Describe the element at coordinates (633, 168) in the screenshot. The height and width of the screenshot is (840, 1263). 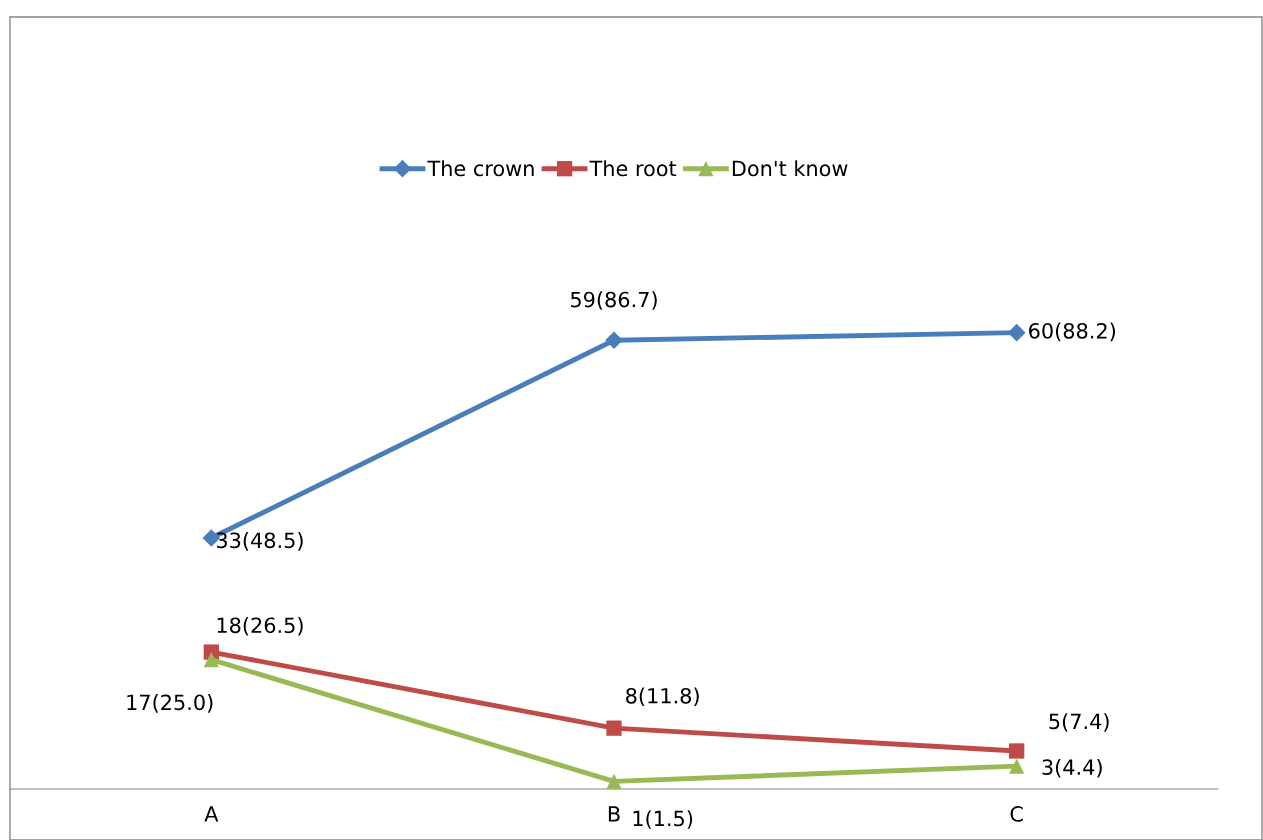
I see `legend-label: The root` at that location.